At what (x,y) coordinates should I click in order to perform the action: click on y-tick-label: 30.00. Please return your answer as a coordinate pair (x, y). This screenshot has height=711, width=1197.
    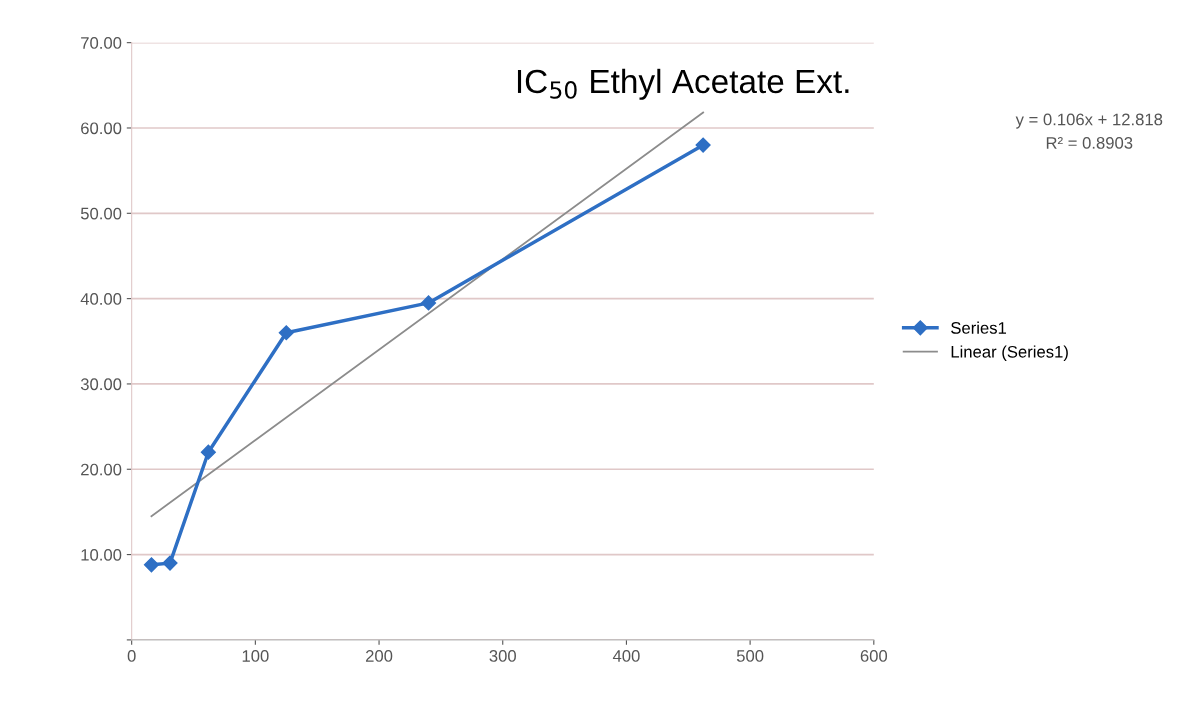
    Looking at the image, I should click on (101, 384).